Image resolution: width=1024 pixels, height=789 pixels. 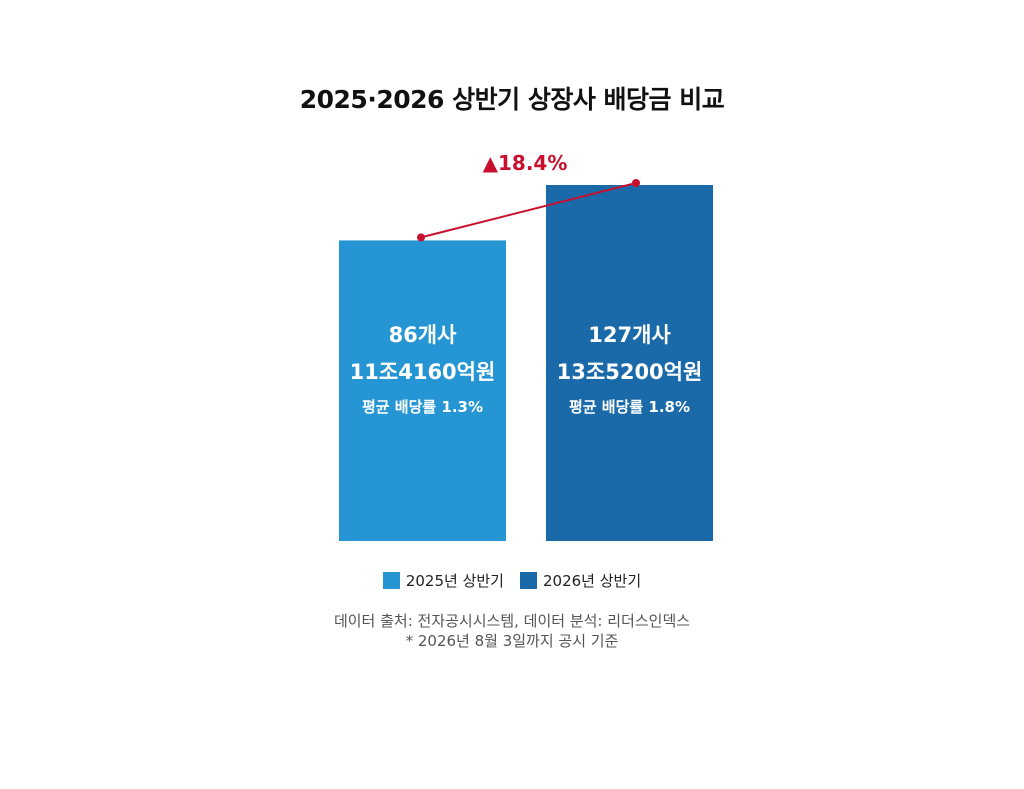 I want to click on legend-item-2025: 2025년 상반기, so click(x=443, y=580).